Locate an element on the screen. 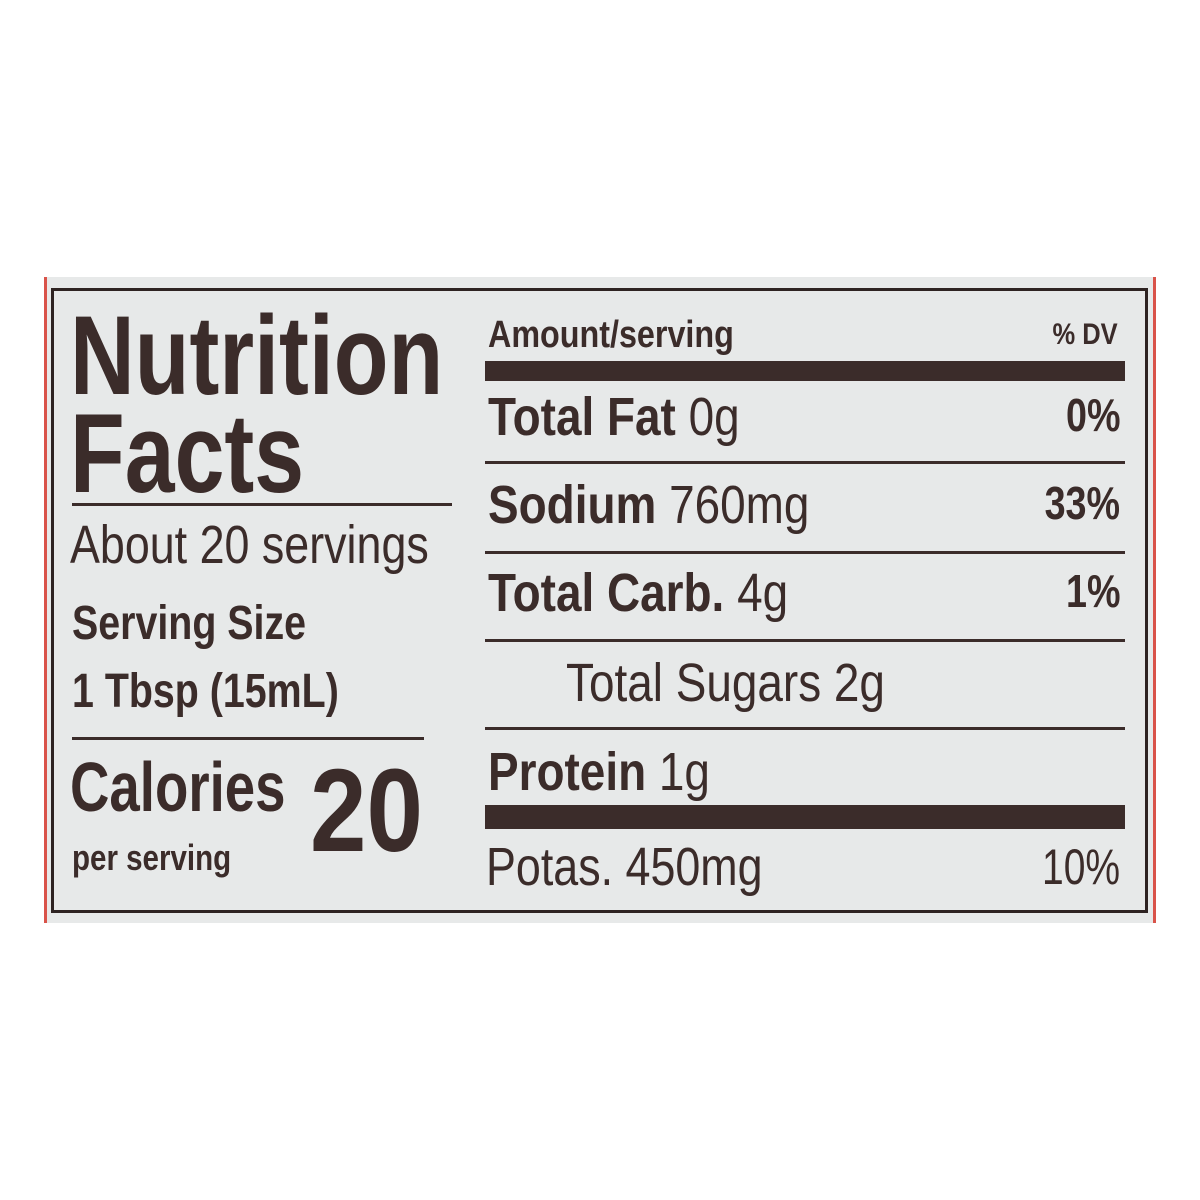 The height and width of the screenshot is (1200, 1200). nutrient-name: Total Carb. is located at coordinates (606, 593).